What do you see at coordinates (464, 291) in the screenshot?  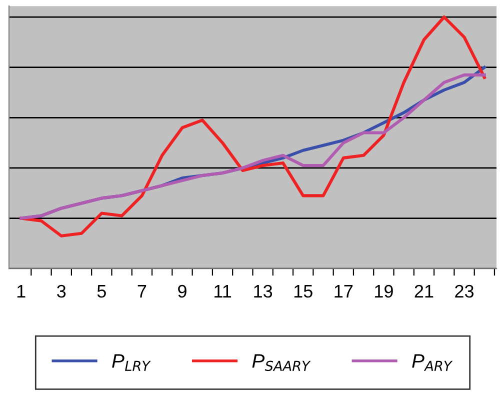 I see `x-tick-label: 23` at bounding box center [464, 291].